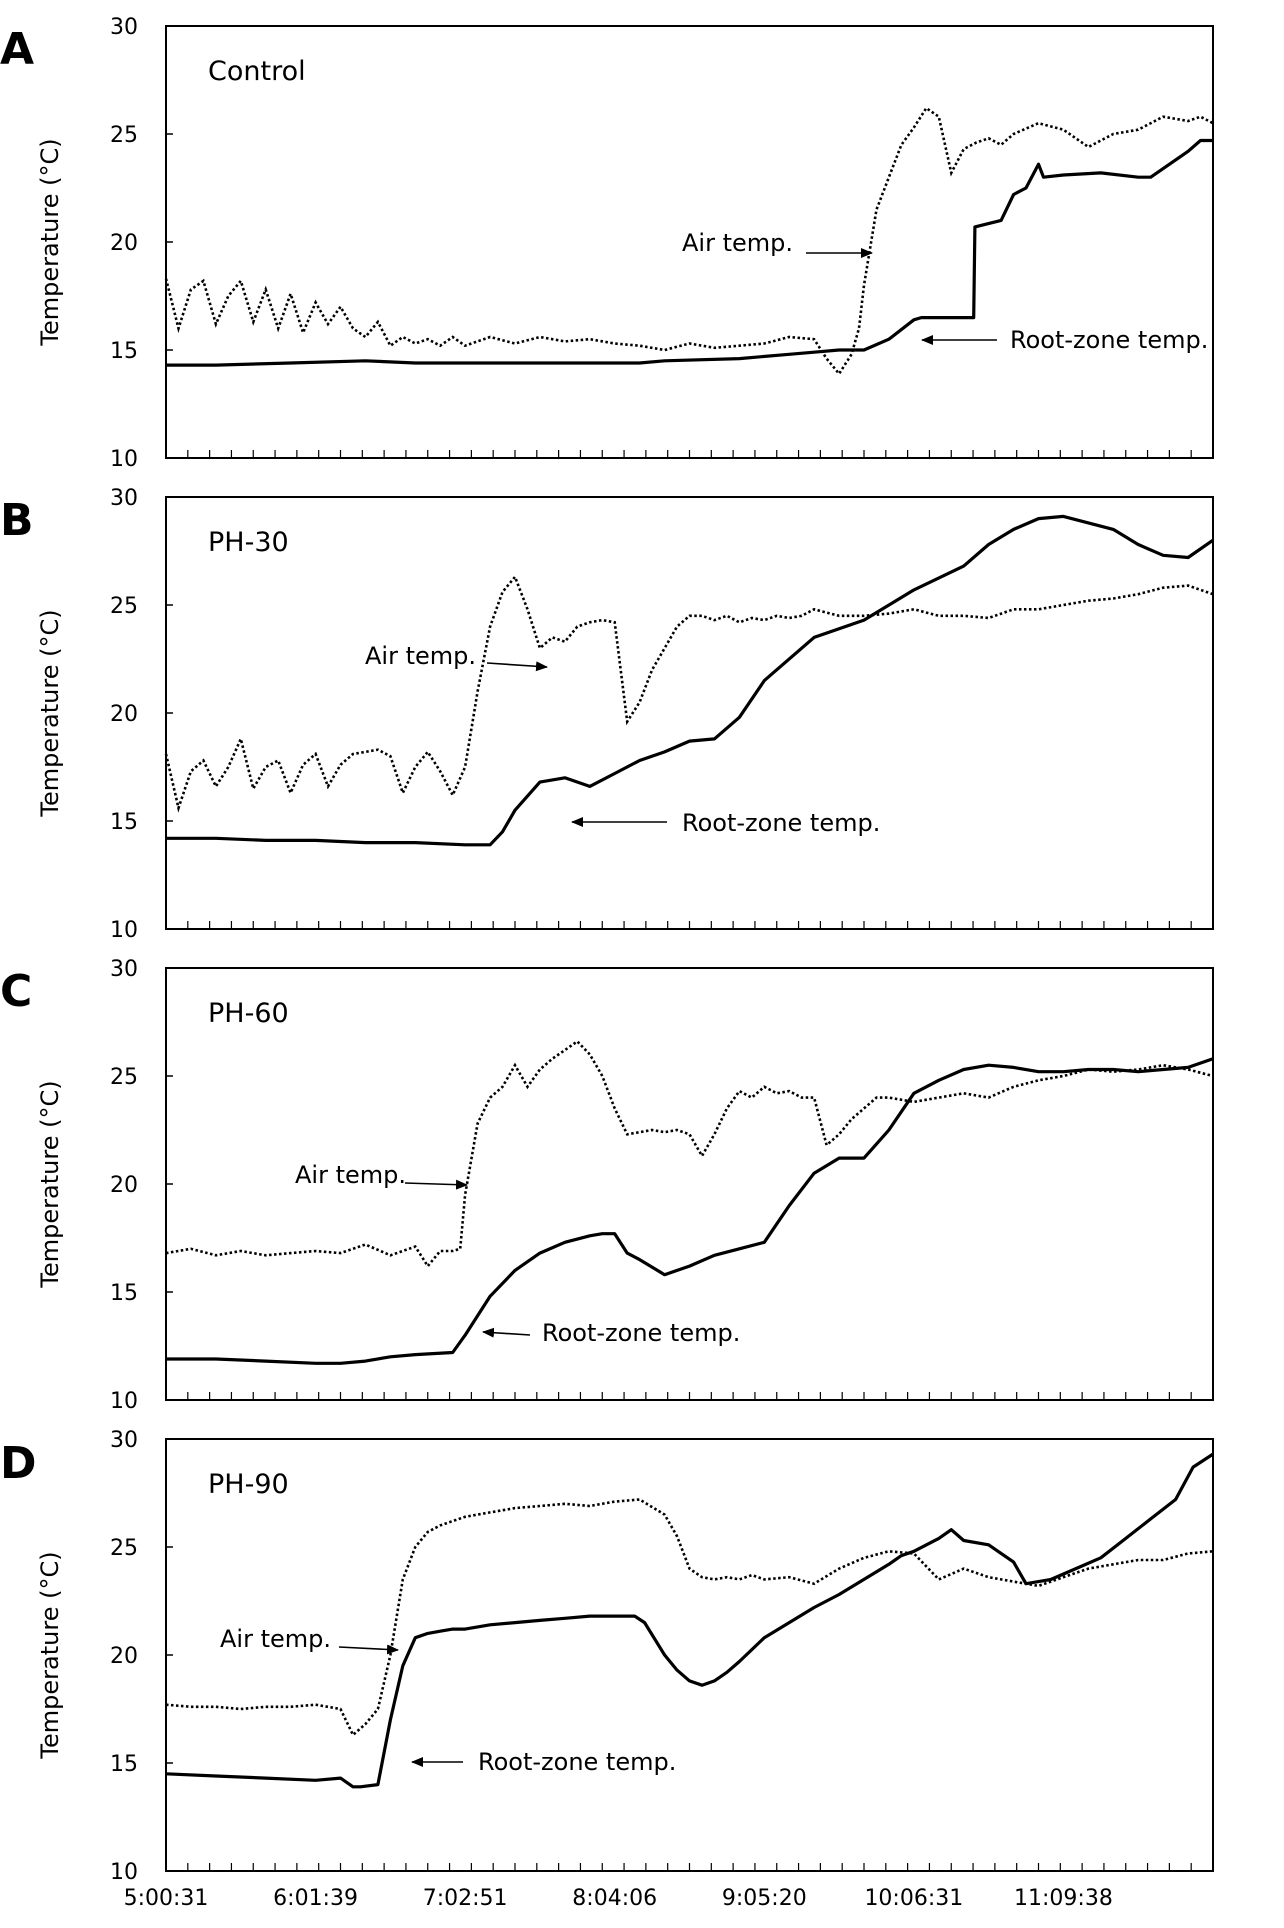 Image resolution: width=1284 pixels, height=1928 pixels. I want to click on x-tick-label: 11:09:38, so click(1063, 1898).